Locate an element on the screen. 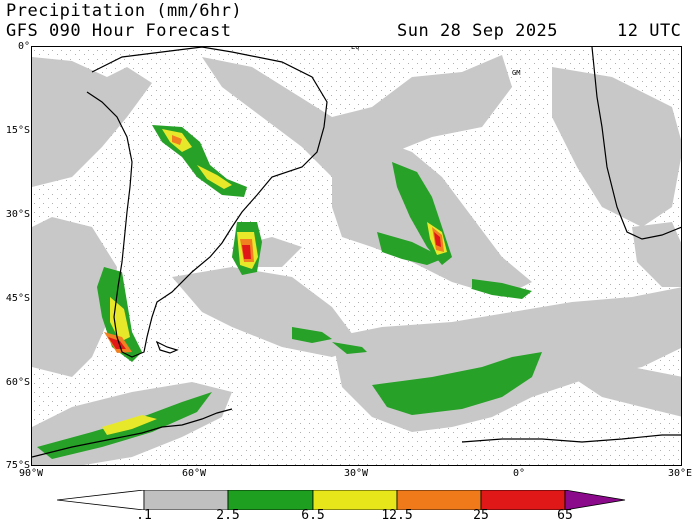 This screenshot has height=525, width=700. lat-label-0: 0° is located at coordinates (23, 46).